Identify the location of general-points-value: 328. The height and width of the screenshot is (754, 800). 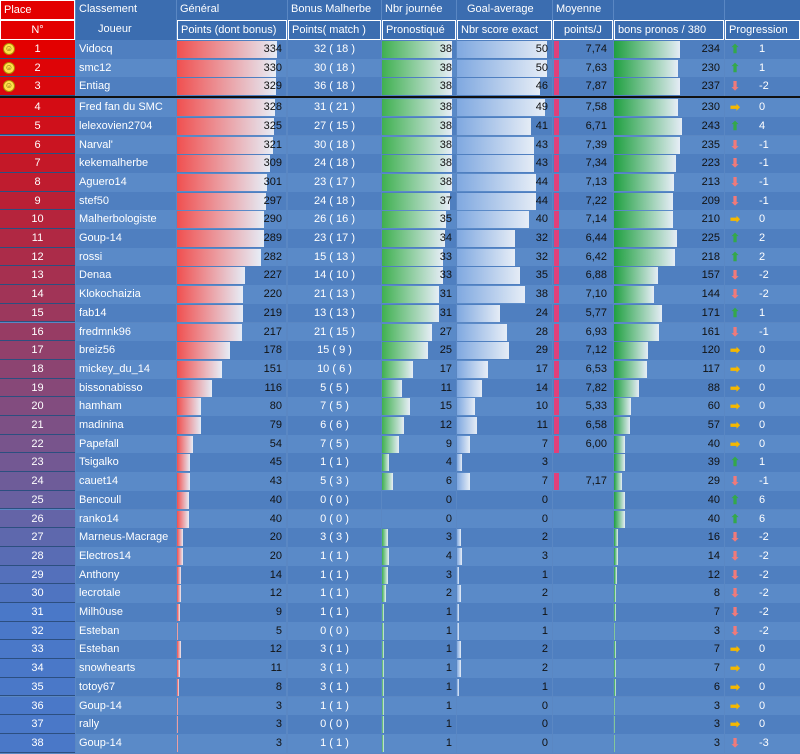
(272, 107).